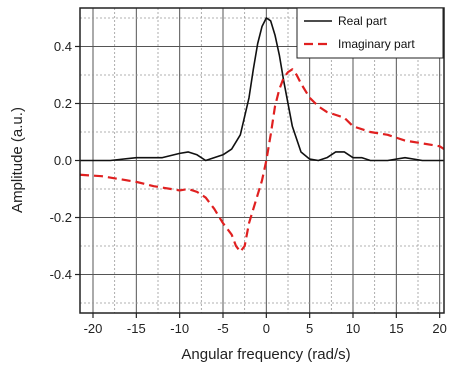  What do you see at coordinates (353, 328) in the screenshot?
I see `x-tick-label: 10` at bounding box center [353, 328].